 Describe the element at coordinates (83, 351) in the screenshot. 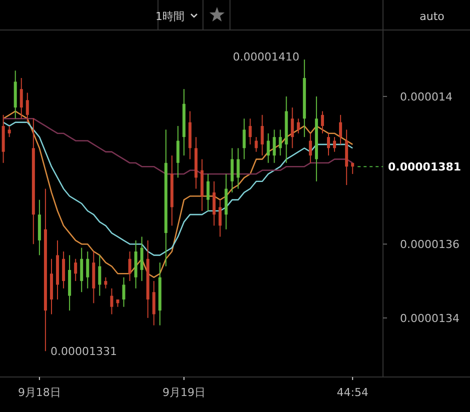

I see `annotation: 0.00001331` at that location.